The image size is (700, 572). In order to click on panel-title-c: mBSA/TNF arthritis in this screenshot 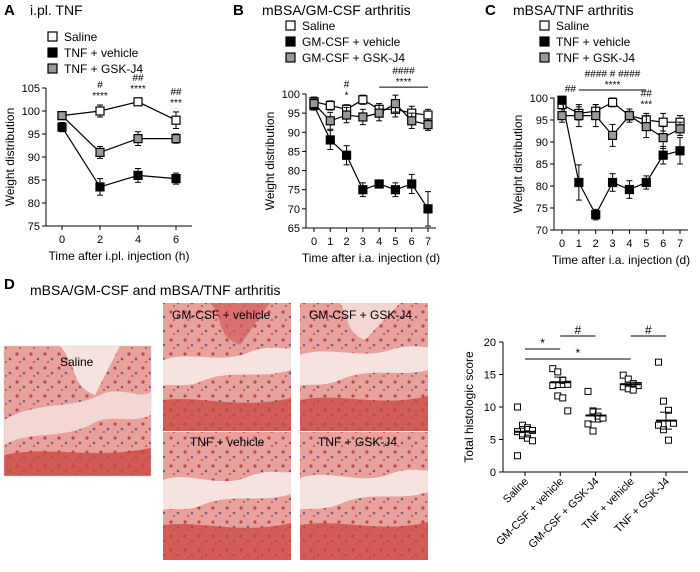, I will do `click(573, 10)`.